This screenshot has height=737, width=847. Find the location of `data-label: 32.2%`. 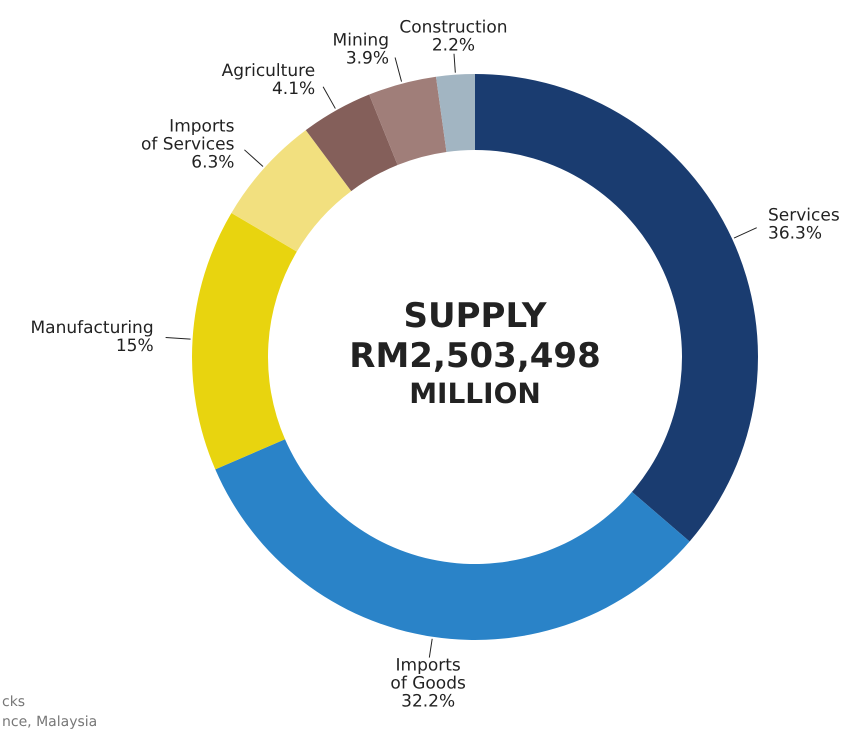

data-label: 32.2% is located at coordinates (428, 701).